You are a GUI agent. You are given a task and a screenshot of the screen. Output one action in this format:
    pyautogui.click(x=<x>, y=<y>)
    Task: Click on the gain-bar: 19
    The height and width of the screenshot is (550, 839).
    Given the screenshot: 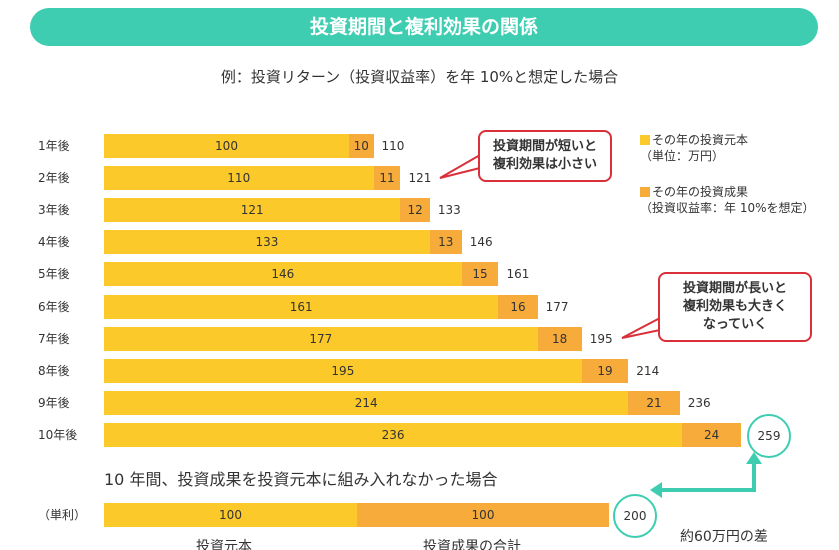 What is the action you would take?
    pyautogui.click(x=605, y=370)
    